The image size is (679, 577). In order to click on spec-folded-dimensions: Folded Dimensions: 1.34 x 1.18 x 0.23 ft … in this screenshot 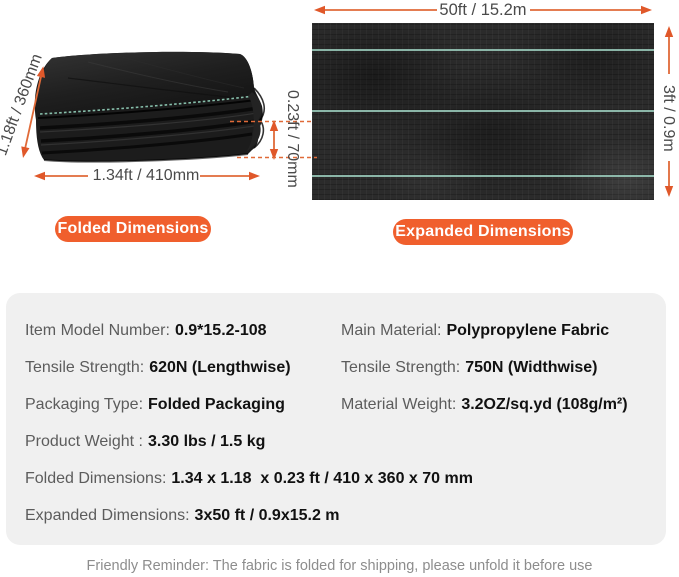, I will do `click(340, 479)`.